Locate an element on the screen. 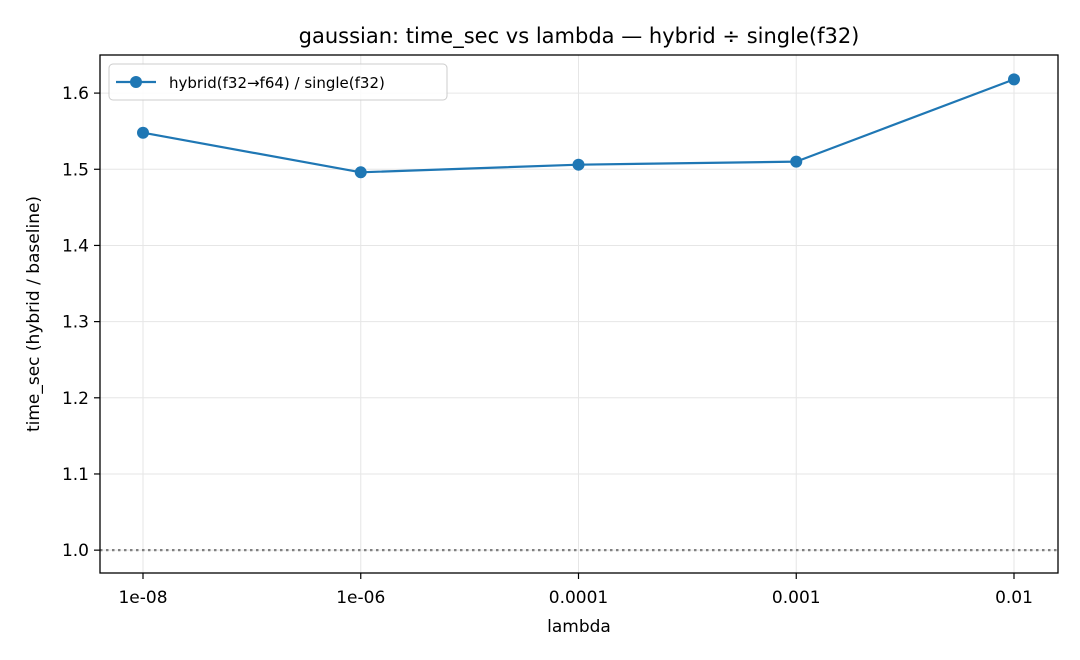 Image resolution: width=1080 pixels, height=660 pixels. y-axis-title: time_sec (hybrid / baseline) is located at coordinates (34, 314).